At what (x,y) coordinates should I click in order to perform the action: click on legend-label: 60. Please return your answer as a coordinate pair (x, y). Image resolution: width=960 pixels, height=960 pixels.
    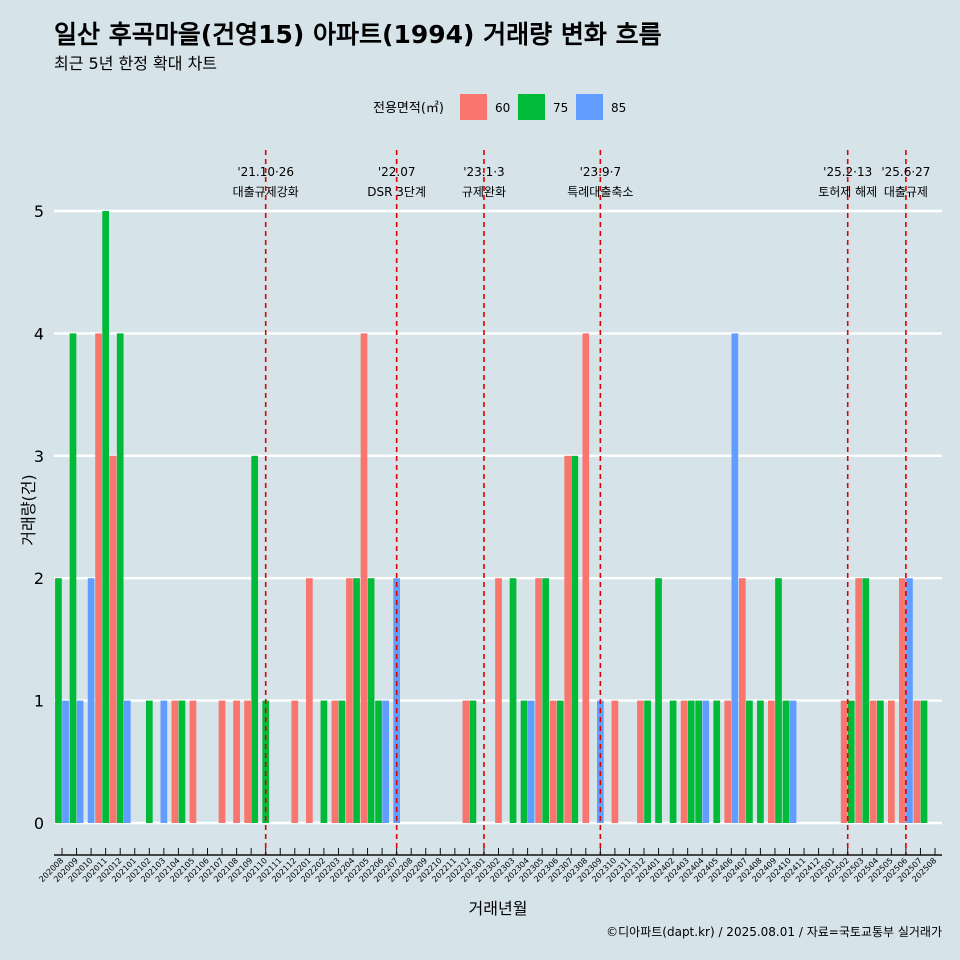
    Looking at the image, I should click on (502, 108).